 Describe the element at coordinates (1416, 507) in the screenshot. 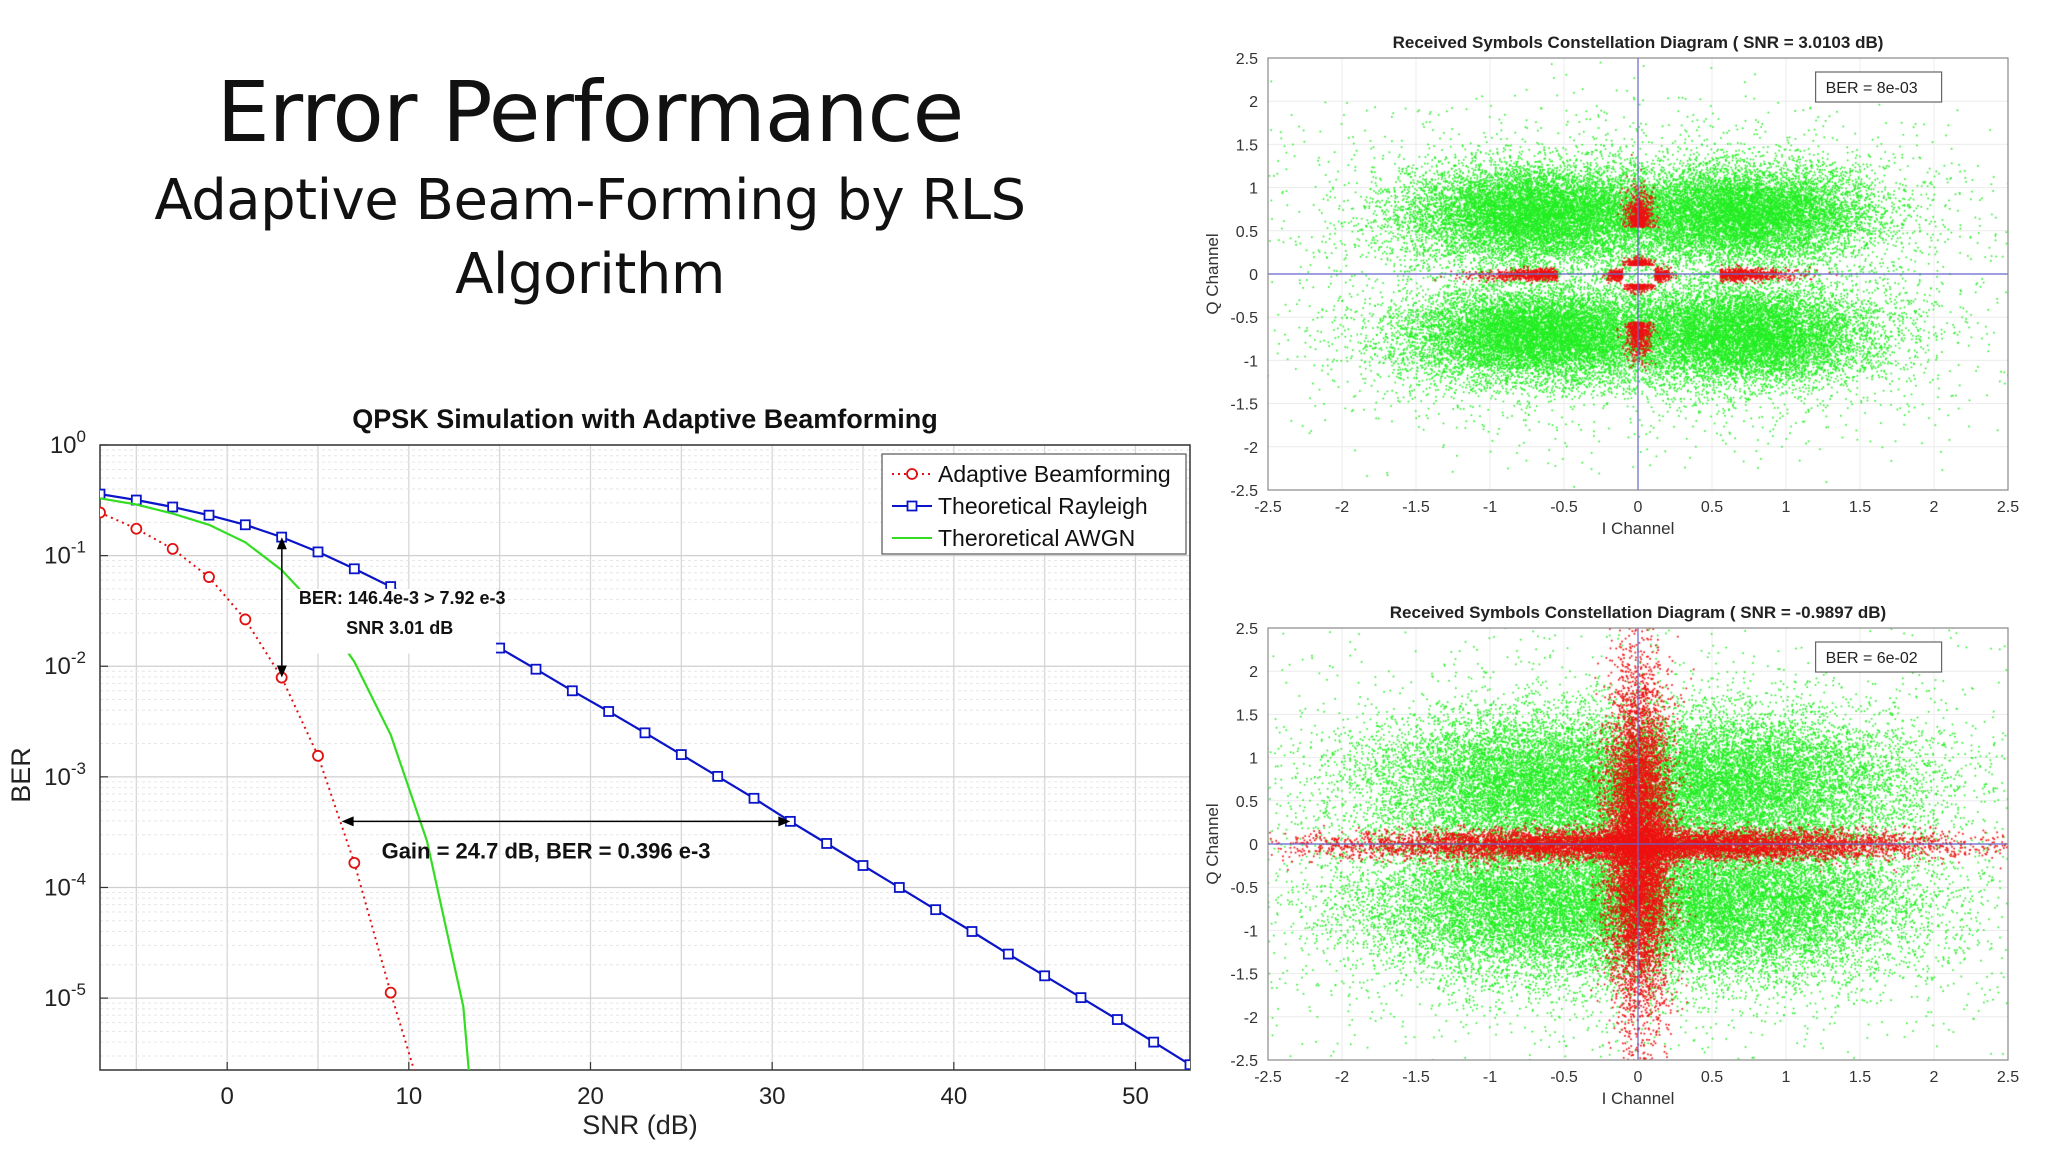

I see `constellation-x-tick-label: -1.5` at that location.